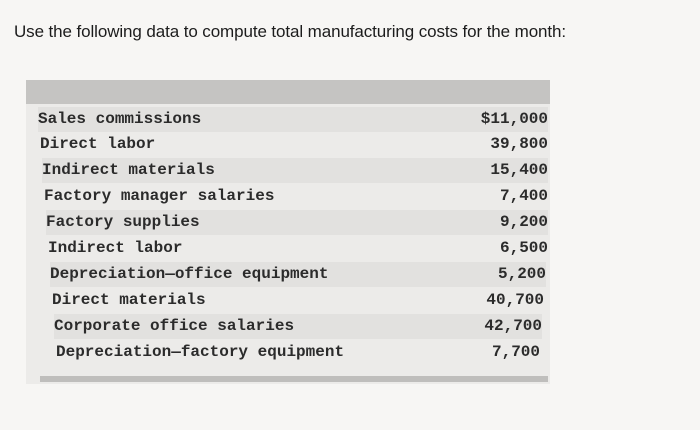  Describe the element at coordinates (298, 248) in the screenshot. I see `table-row: Indirect labor 6,500` at that location.